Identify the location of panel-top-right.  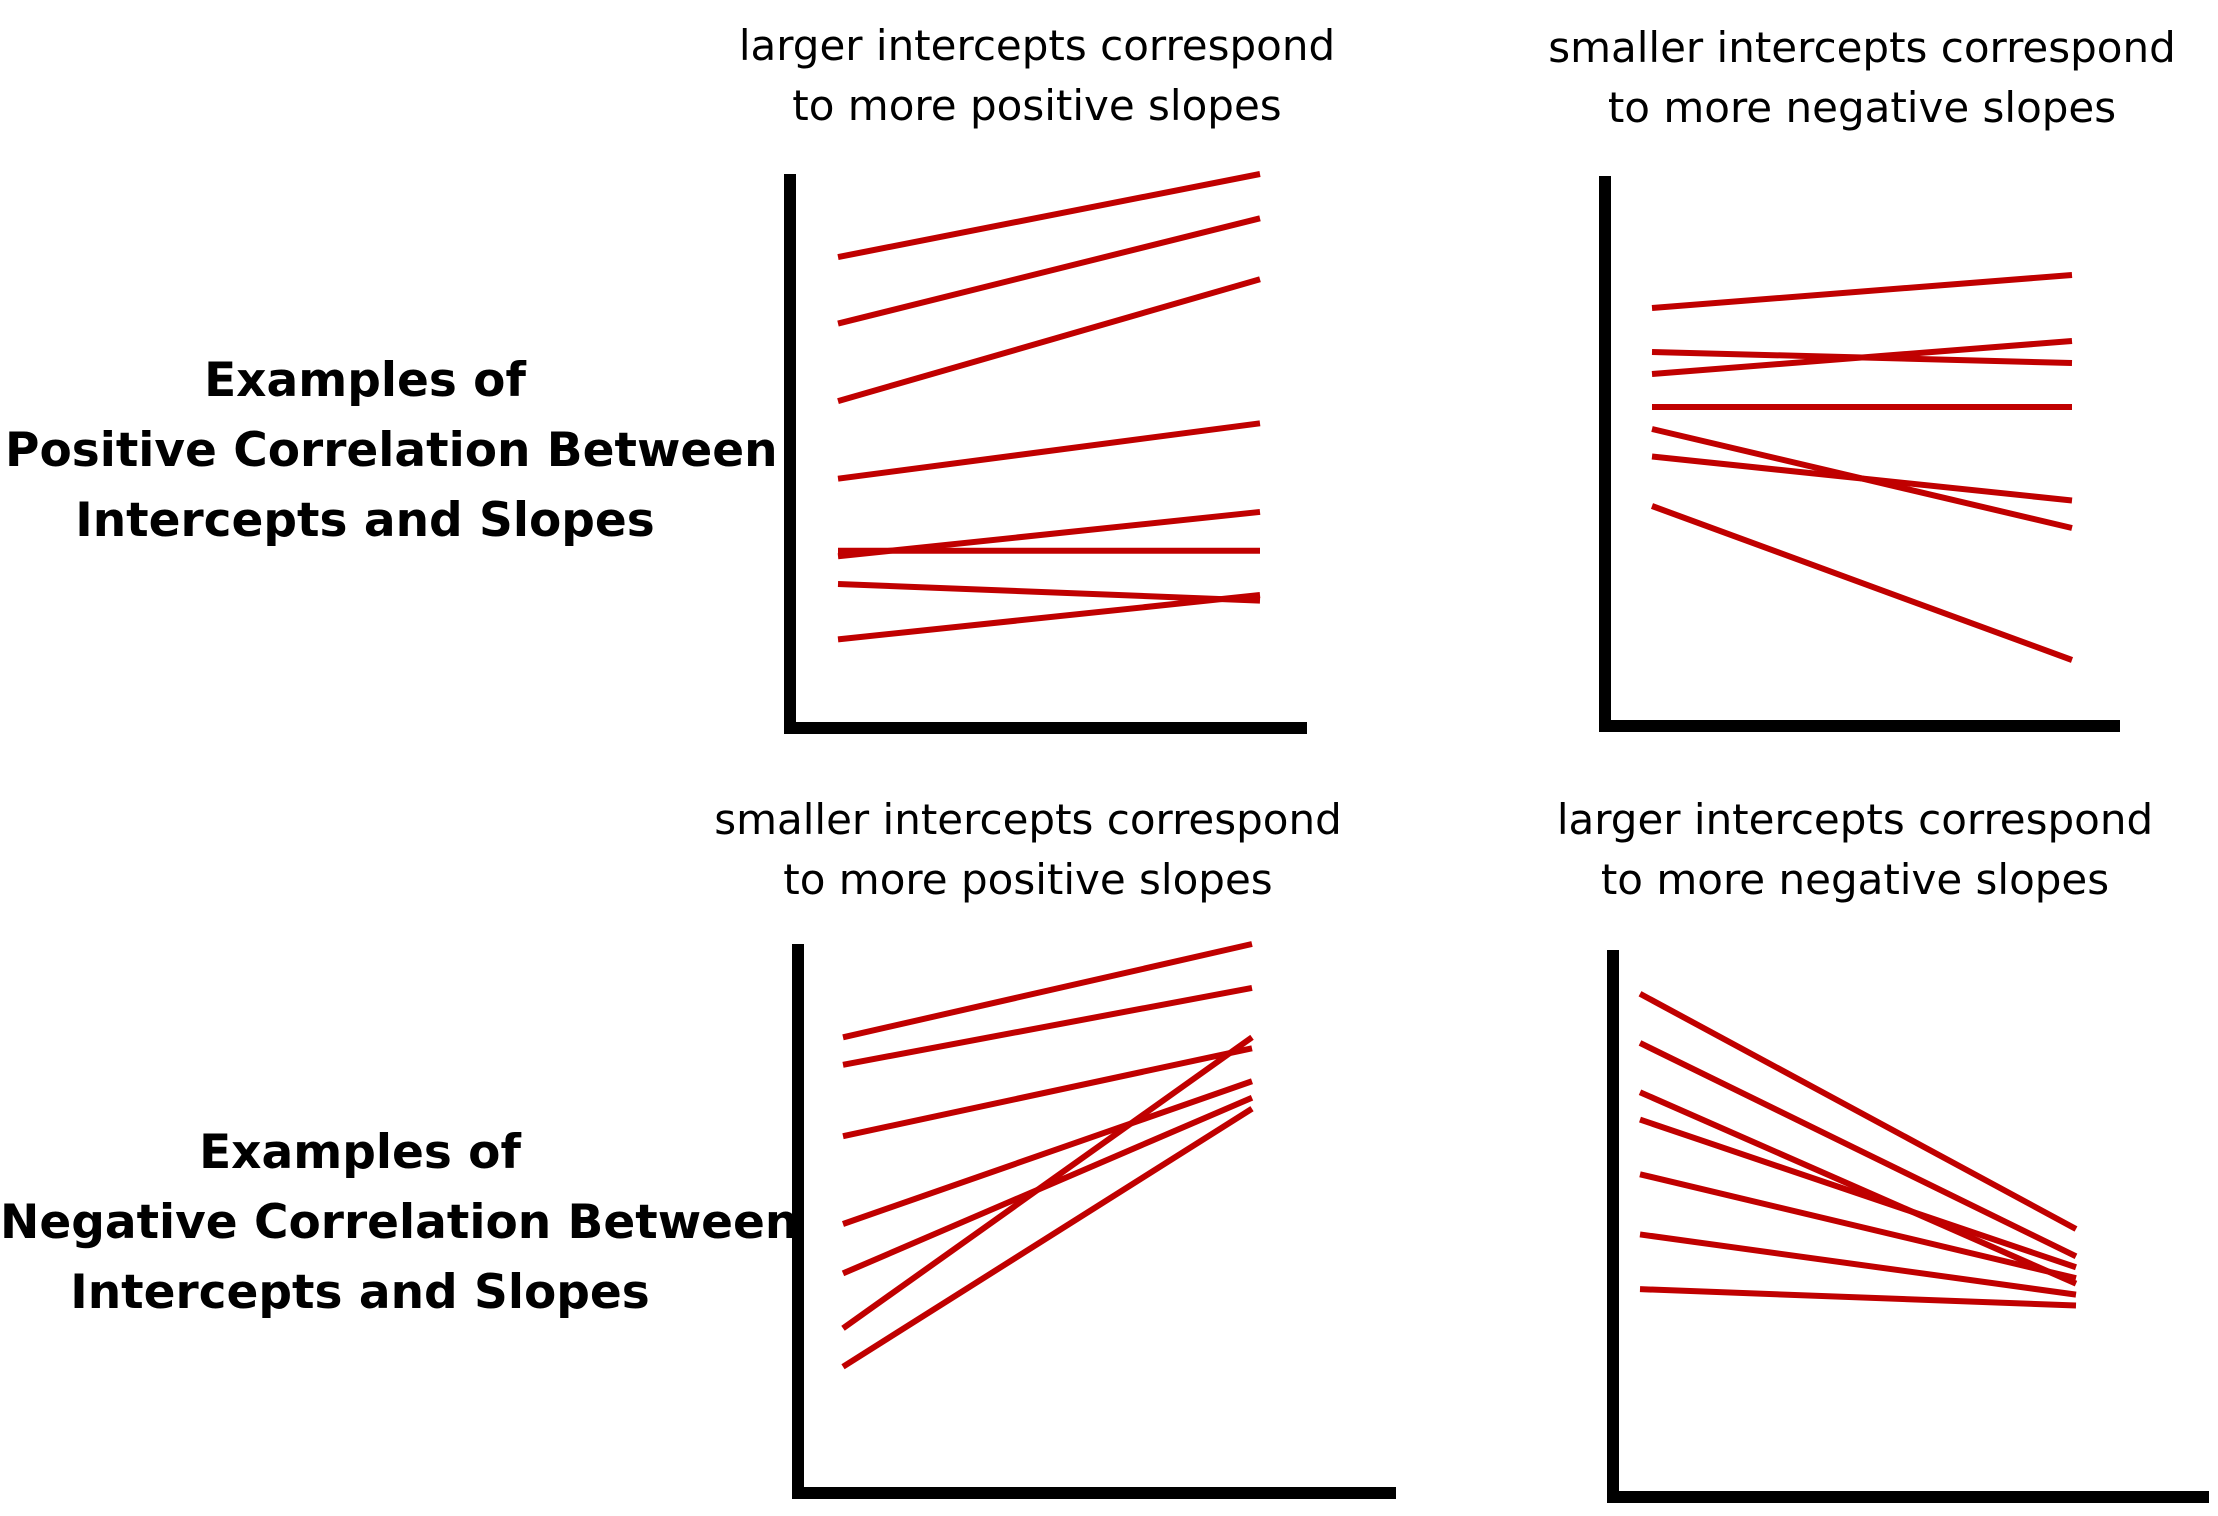
(1859, 454).